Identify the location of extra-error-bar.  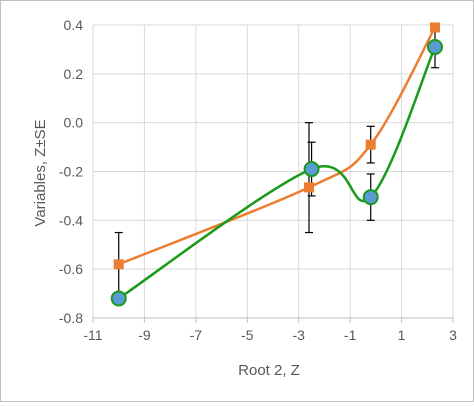
(309, 178).